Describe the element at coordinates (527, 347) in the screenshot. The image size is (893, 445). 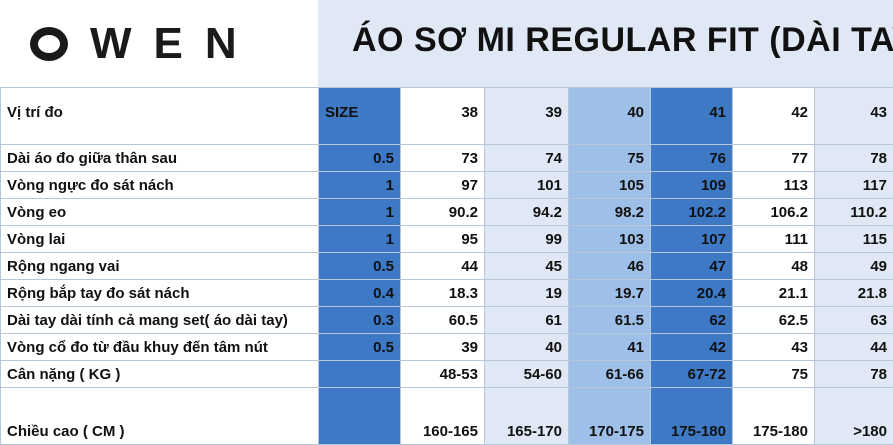
I see `size-value-cell: 40` at that location.